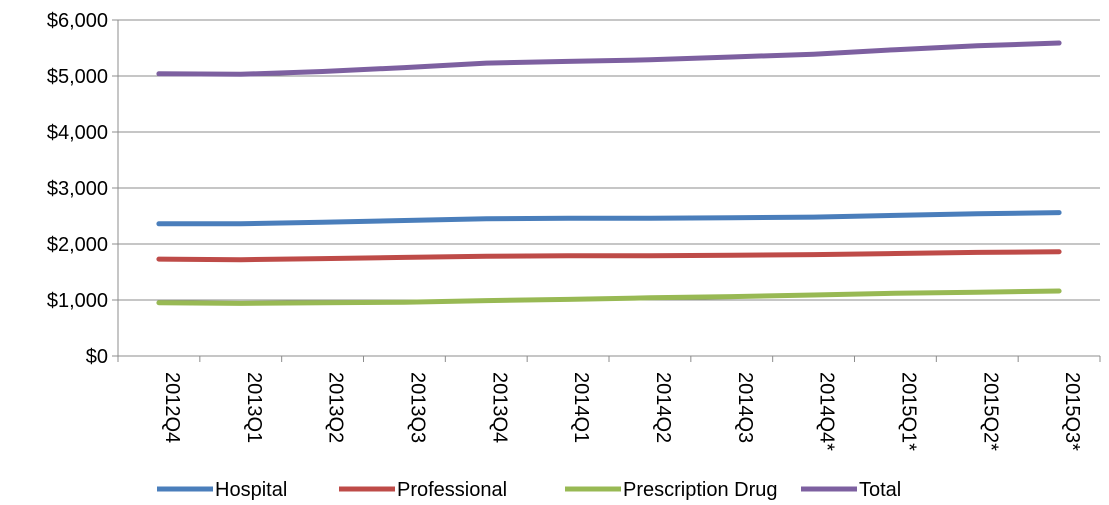 The height and width of the screenshot is (505, 1109). Describe the element at coordinates (417, 407) in the screenshot. I see `x-tick-label: 2013Q3` at that location.